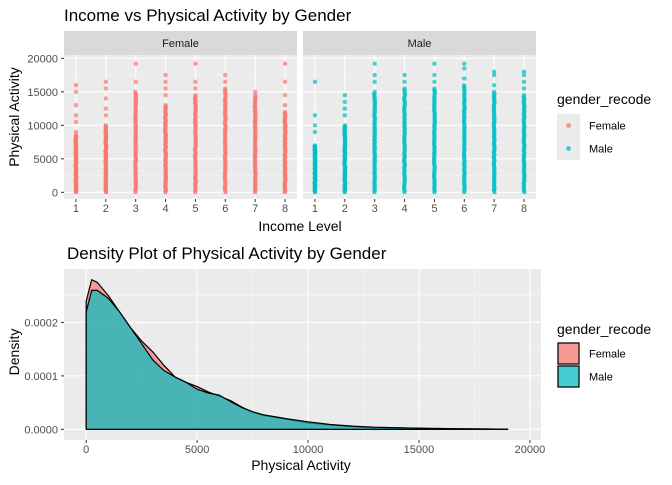 The width and height of the screenshot is (672, 485). I want to click on y-tick-label: 15000, so click(42, 93).